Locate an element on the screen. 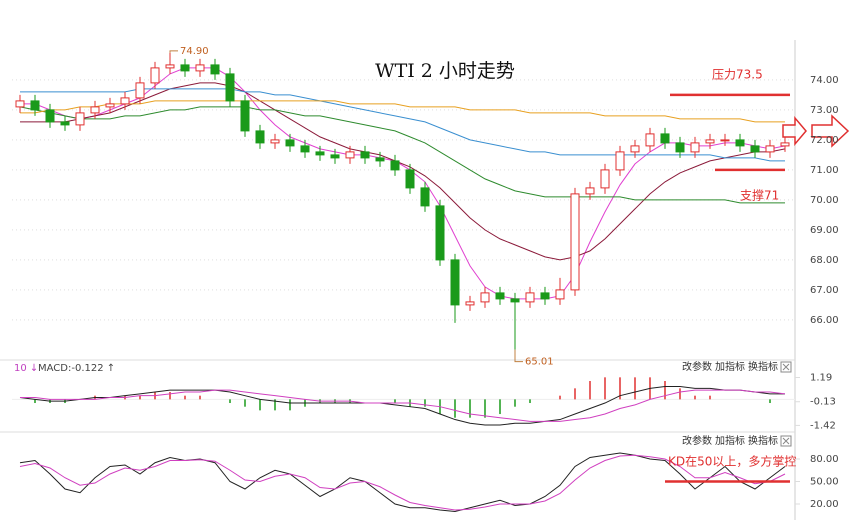  y-tick-label: 69.00 is located at coordinates (824, 230).